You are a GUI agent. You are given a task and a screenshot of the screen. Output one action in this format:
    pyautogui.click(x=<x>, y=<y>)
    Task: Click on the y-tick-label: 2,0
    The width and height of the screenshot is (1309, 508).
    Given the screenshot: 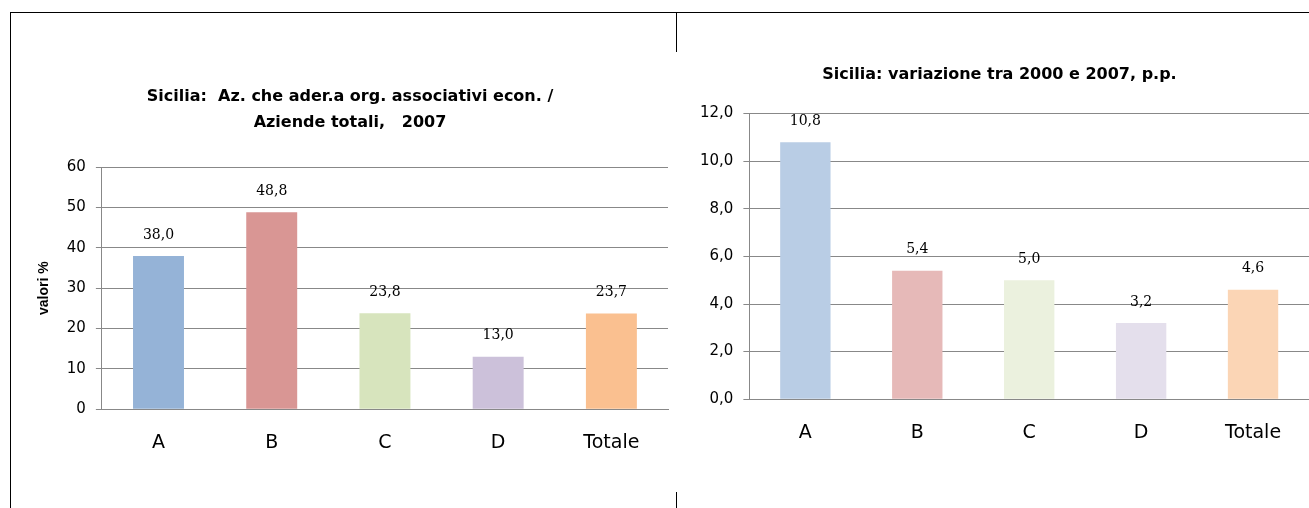 What is the action you would take?
    pyautogui.click(x=721, y=350)
    